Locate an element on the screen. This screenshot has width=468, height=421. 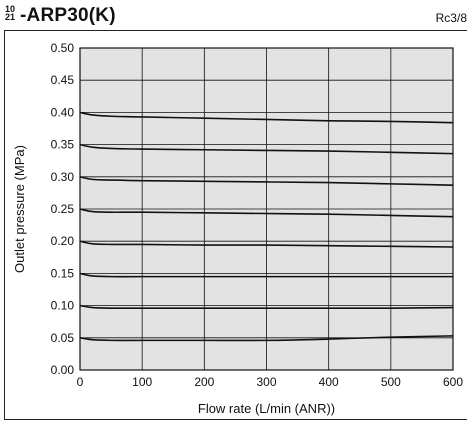
y-tick-label: 0.30 is located at coordinates (63, 177).